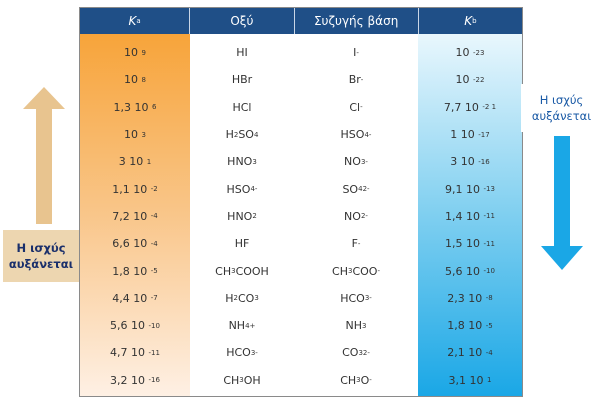 This screenshot has height=401, width=602. Describe the element at coordinates (135, 189) in the screenshot. I see `ka-value: 1,1 10 -2` at that location.